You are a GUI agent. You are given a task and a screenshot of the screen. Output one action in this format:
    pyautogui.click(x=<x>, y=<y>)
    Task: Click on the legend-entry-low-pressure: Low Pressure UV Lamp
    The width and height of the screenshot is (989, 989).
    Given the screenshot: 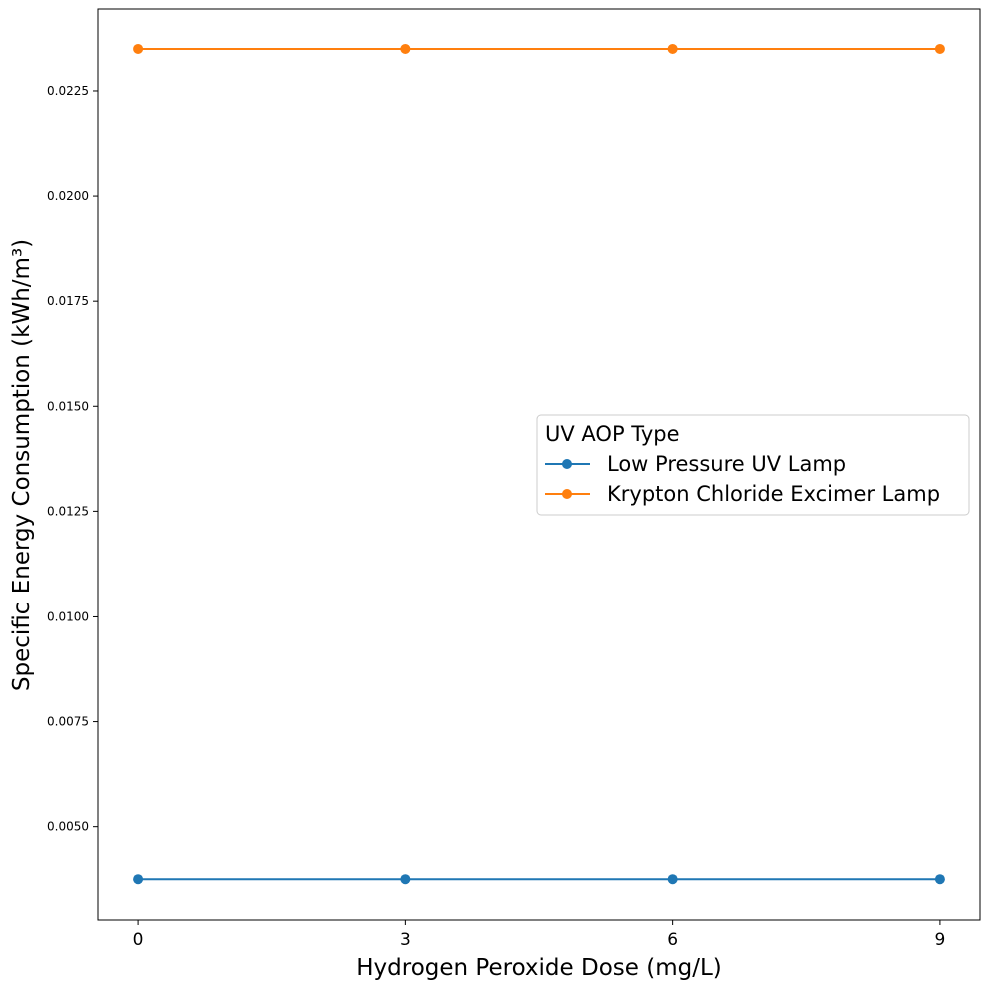 What is the action you would take?
    pyautogui.click(x=695, y=464)
    